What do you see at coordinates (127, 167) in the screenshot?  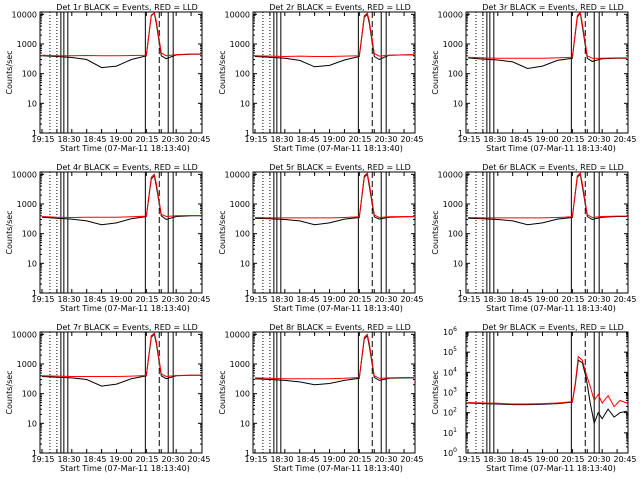 I see `panel-title: Det 4r BLACK = Events, RED = LLD` at bounding box center [127, 167].